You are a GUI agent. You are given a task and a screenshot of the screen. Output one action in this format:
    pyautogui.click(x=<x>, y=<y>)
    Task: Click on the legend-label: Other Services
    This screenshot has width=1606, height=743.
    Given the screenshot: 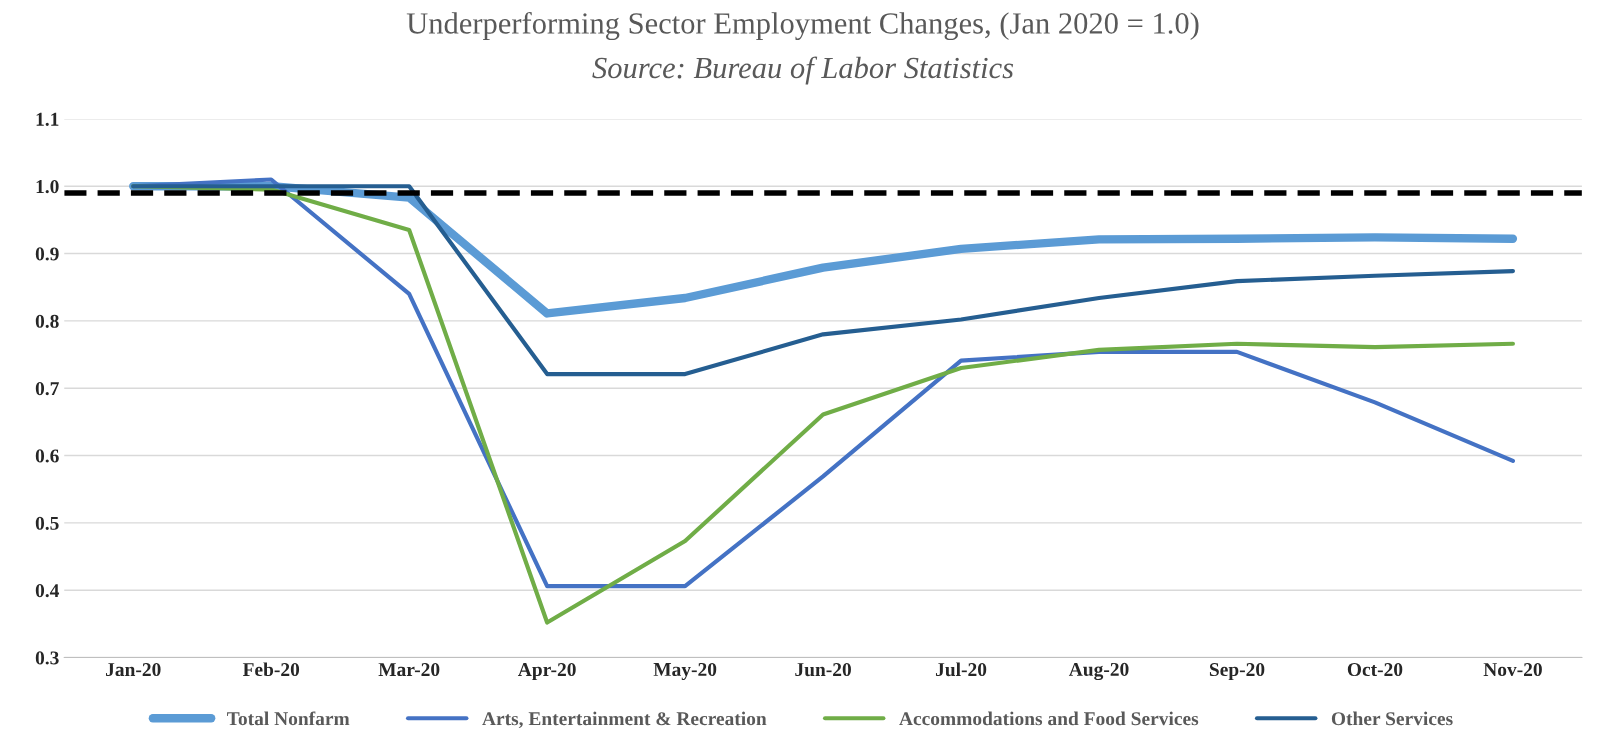 What is the action you would take?
    pyautogui.click(x=1392, y=718)
    